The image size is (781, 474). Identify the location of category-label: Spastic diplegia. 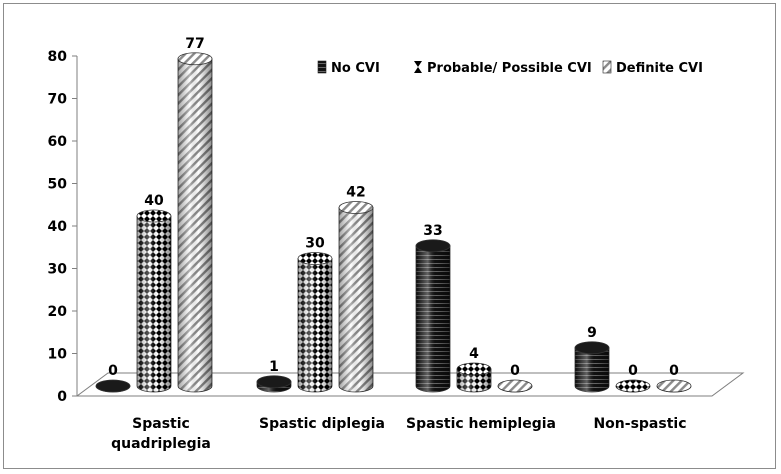
(322, 424).